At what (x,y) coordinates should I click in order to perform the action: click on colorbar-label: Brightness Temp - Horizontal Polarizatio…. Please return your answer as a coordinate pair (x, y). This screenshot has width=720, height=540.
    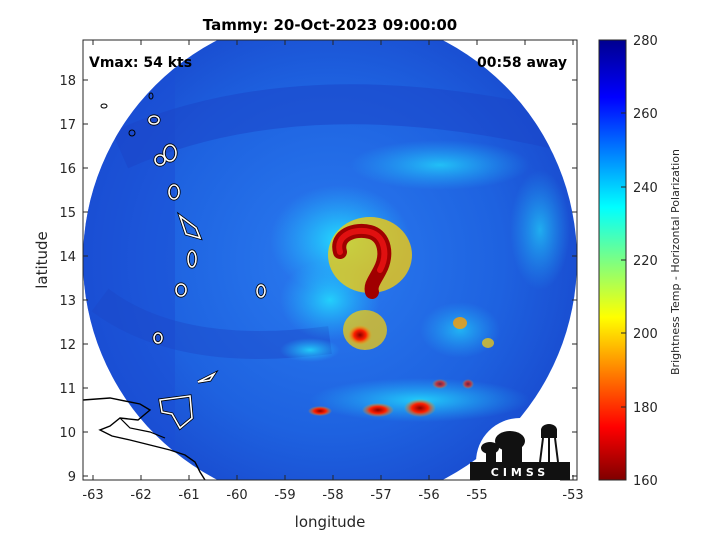
    Looking at the image, I should click on (675, 262).